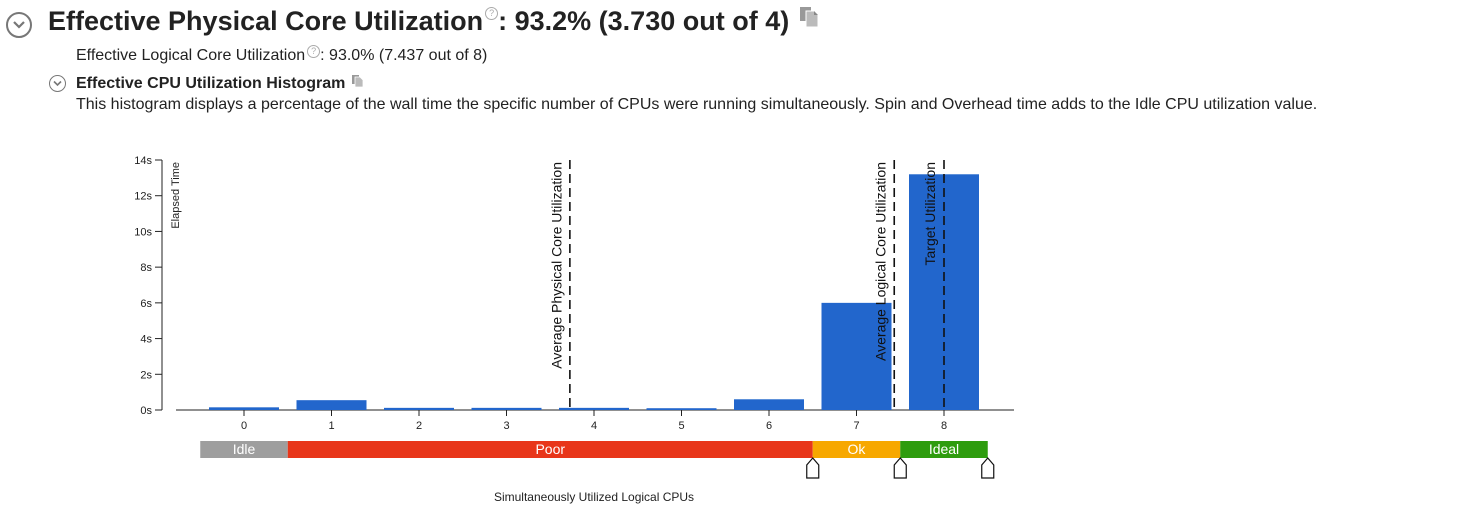 The width and height of the screenshot is (1460, 532). What do you see at coordinates (930, 214) in the screenshot?
I see `reference-line-label: Target Utilization` at bounding box center [930, 214].